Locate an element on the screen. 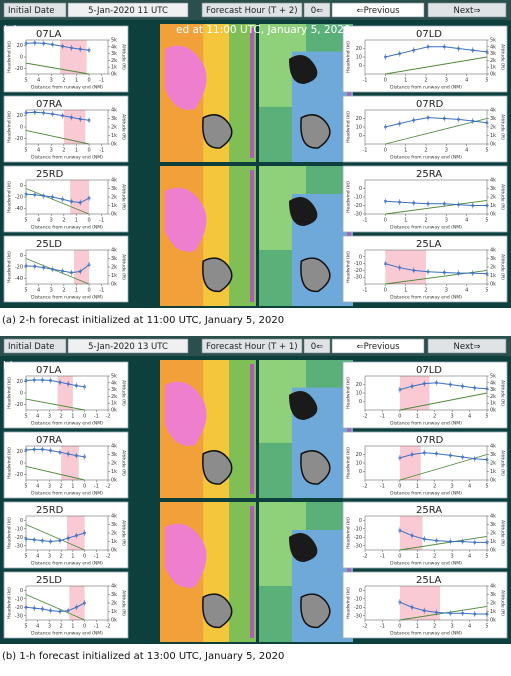 The height and width of the screenshot is (676, 511). initial-date-value: 5-Jan-2020 11 UTC is located at coordinates (128, 11).